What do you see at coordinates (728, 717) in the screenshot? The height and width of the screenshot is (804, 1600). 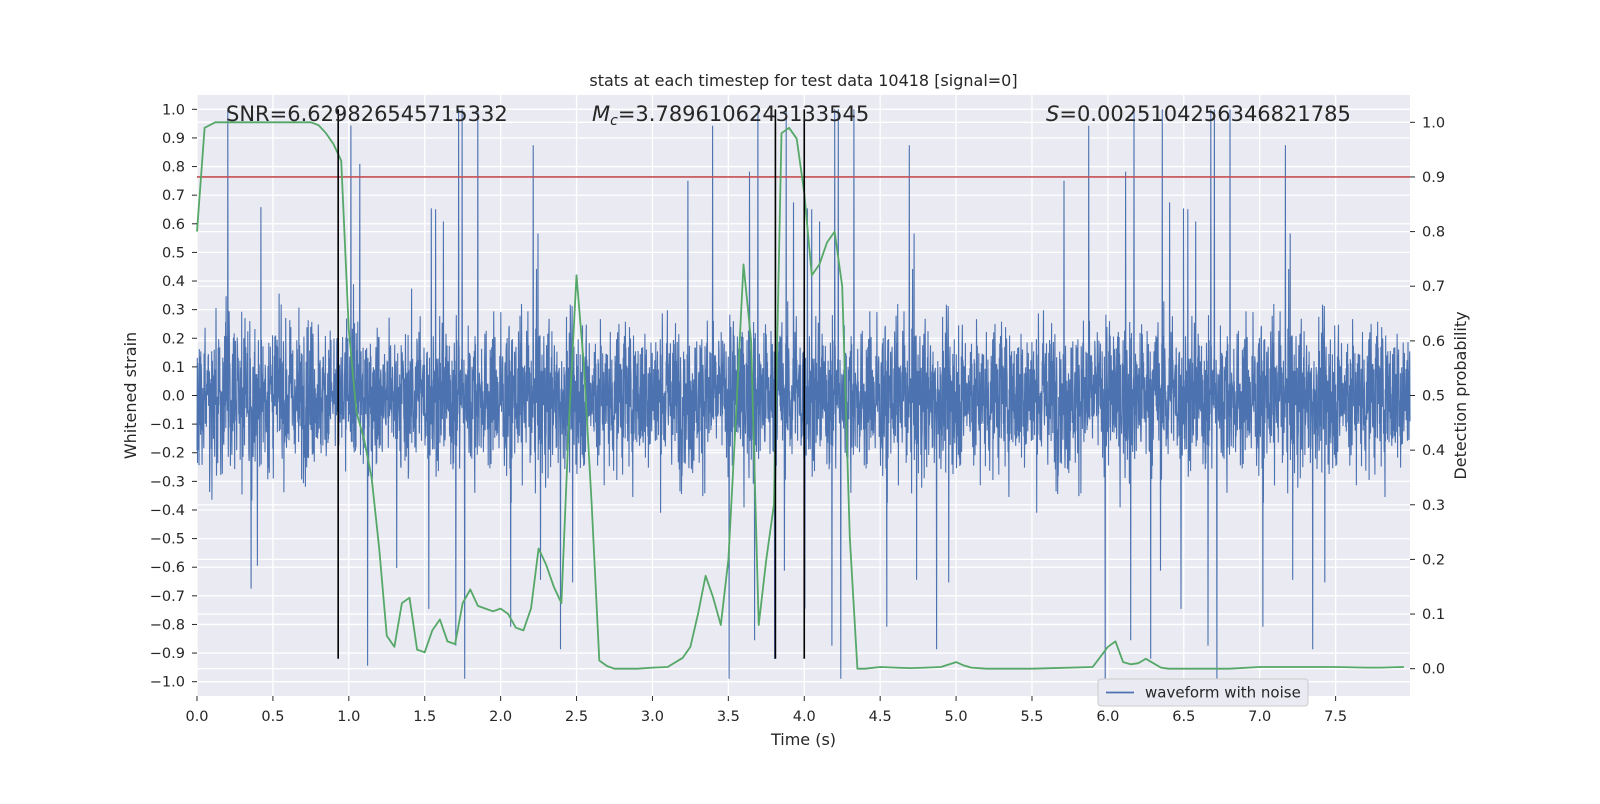 I see `x-tick-label: 3.5` at bounding box center [728, 717].